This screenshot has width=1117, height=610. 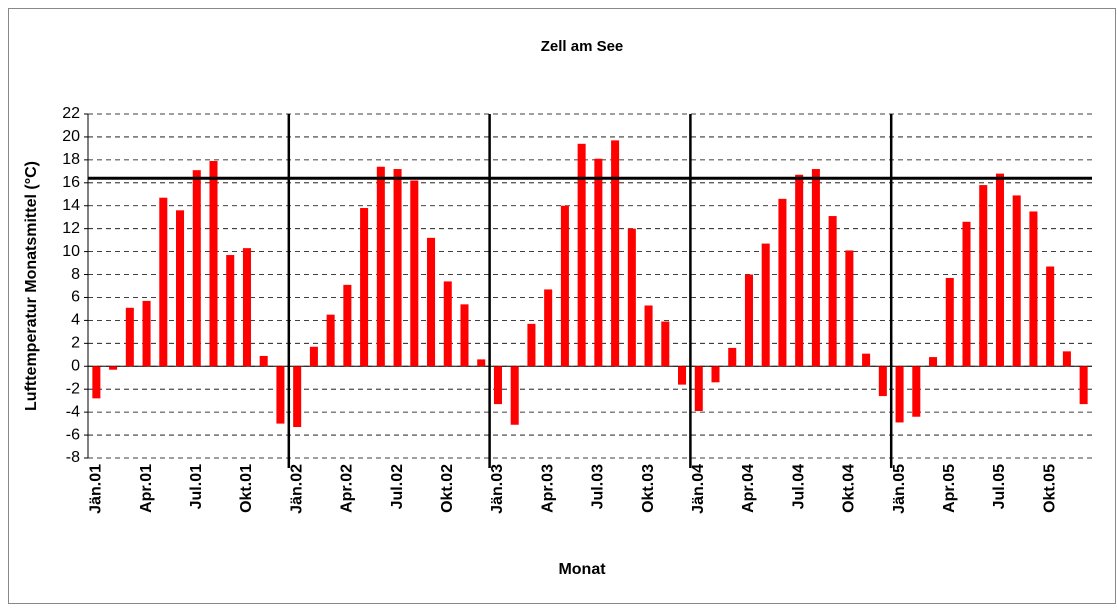 What do you see at coordinates (798, 486) in the screenshot?
I see `x-tick-label: Jul.04` at bounding box center [798, 486].